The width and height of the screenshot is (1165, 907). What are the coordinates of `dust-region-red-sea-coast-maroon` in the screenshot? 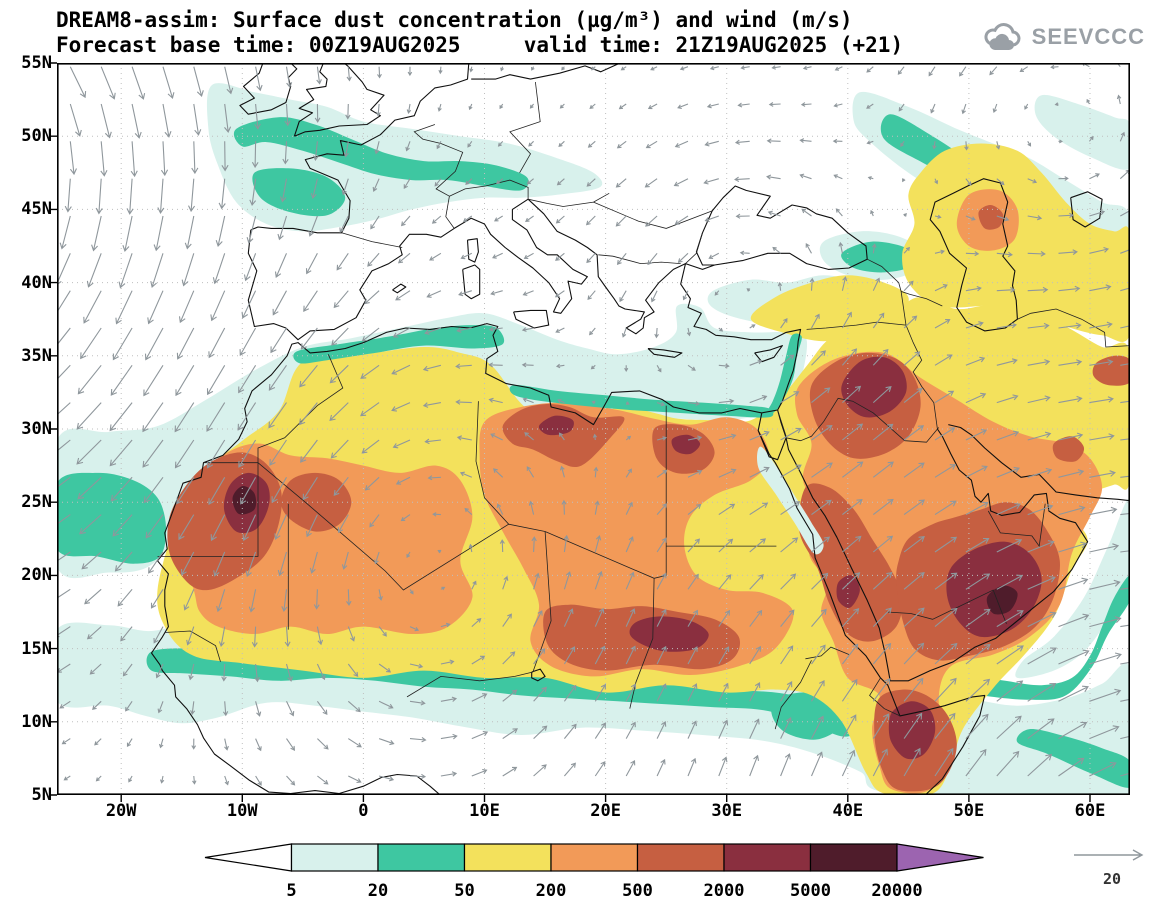 It's located at (848, 591).